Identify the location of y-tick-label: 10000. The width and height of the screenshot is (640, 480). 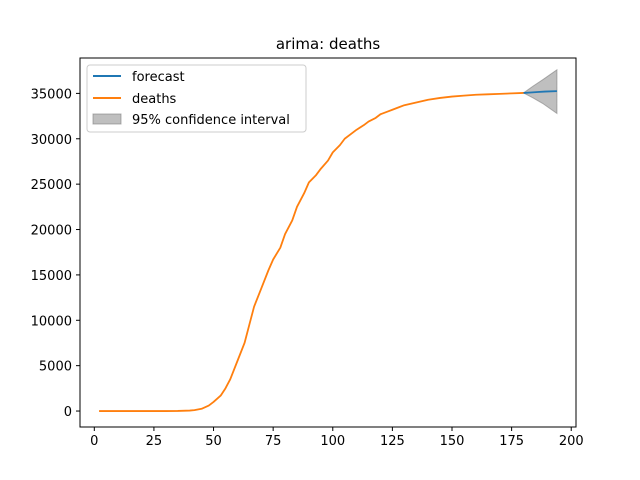
(51, 321).